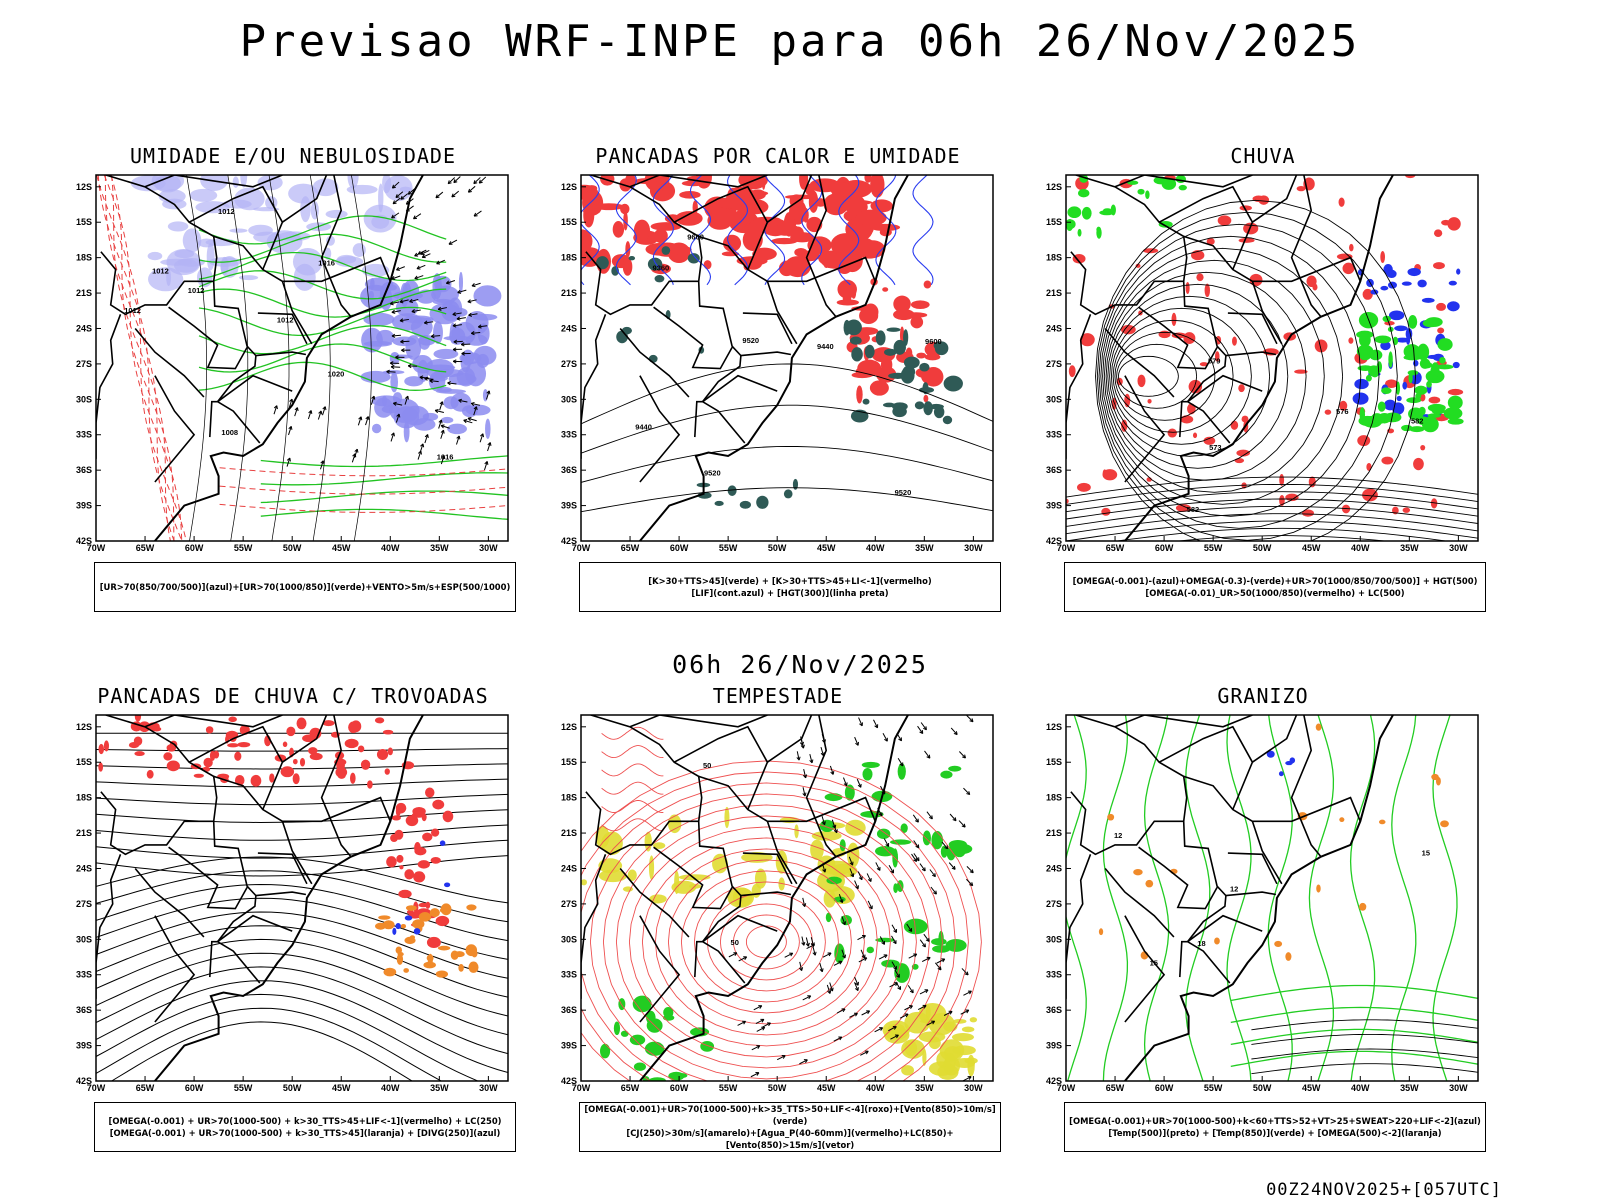 Image resolution: width=1600 pixels, height=1200 pixels. I want to click on lon-label: 30W, so click(973, 1088).